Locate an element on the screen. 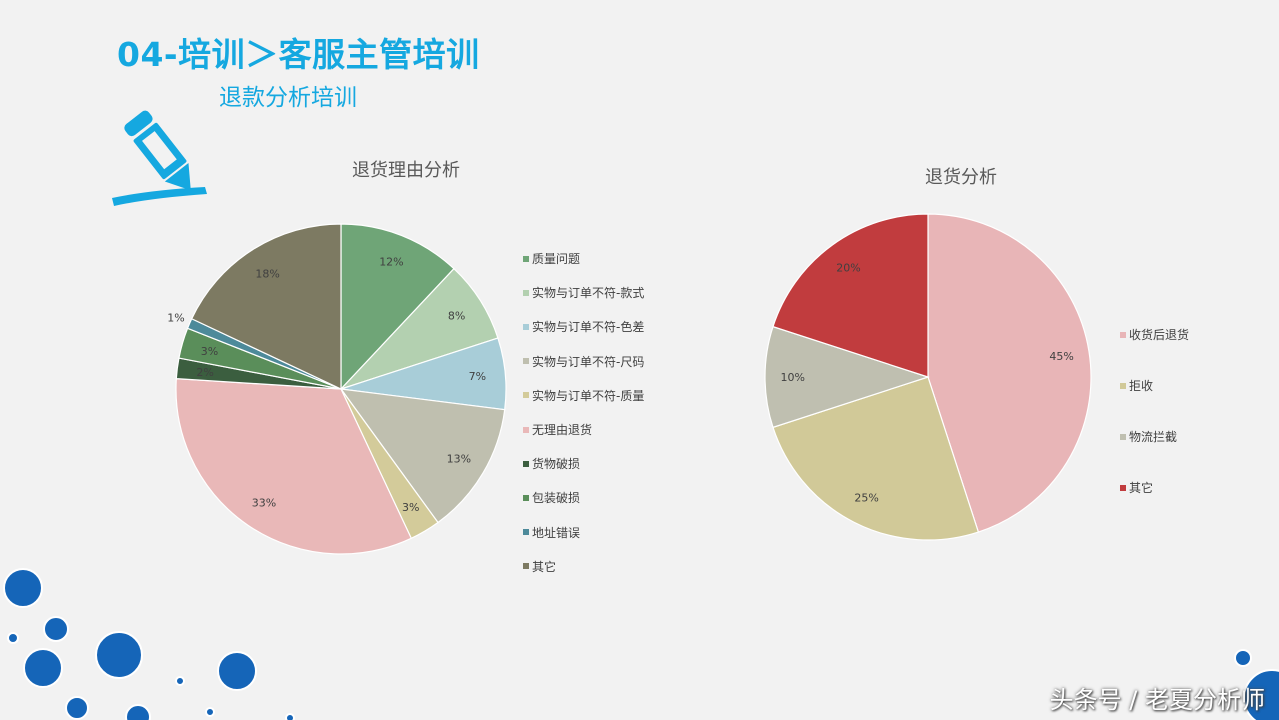 The width and height of the screenshot is (1279, 720). legend-label: 收货后退货 is located at coordinates (1159, 335).